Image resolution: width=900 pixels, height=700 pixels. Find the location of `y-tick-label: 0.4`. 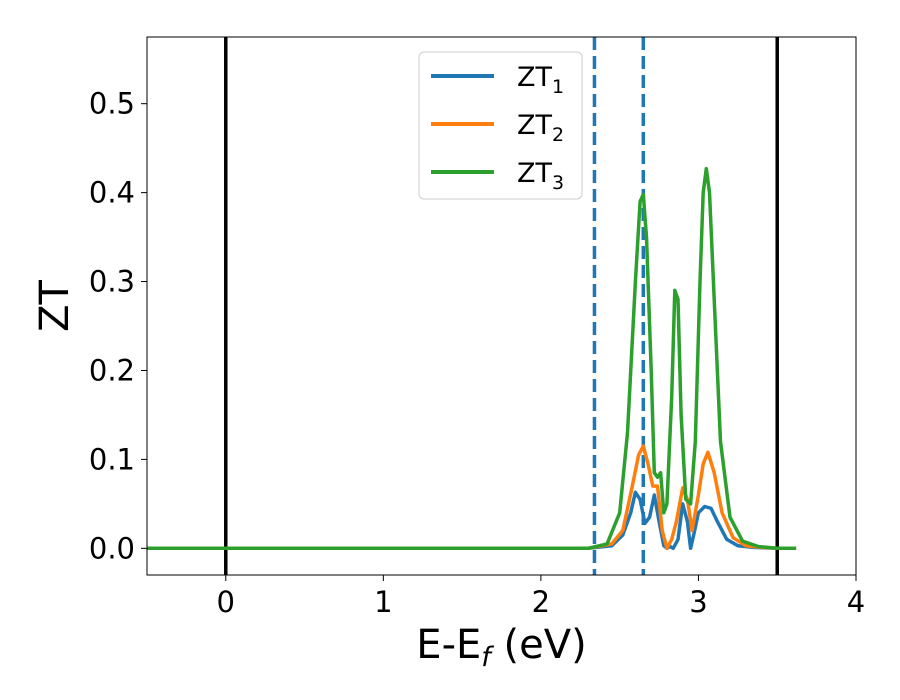

y-tick-label: 0.4 is located at coordinates (112, 193).